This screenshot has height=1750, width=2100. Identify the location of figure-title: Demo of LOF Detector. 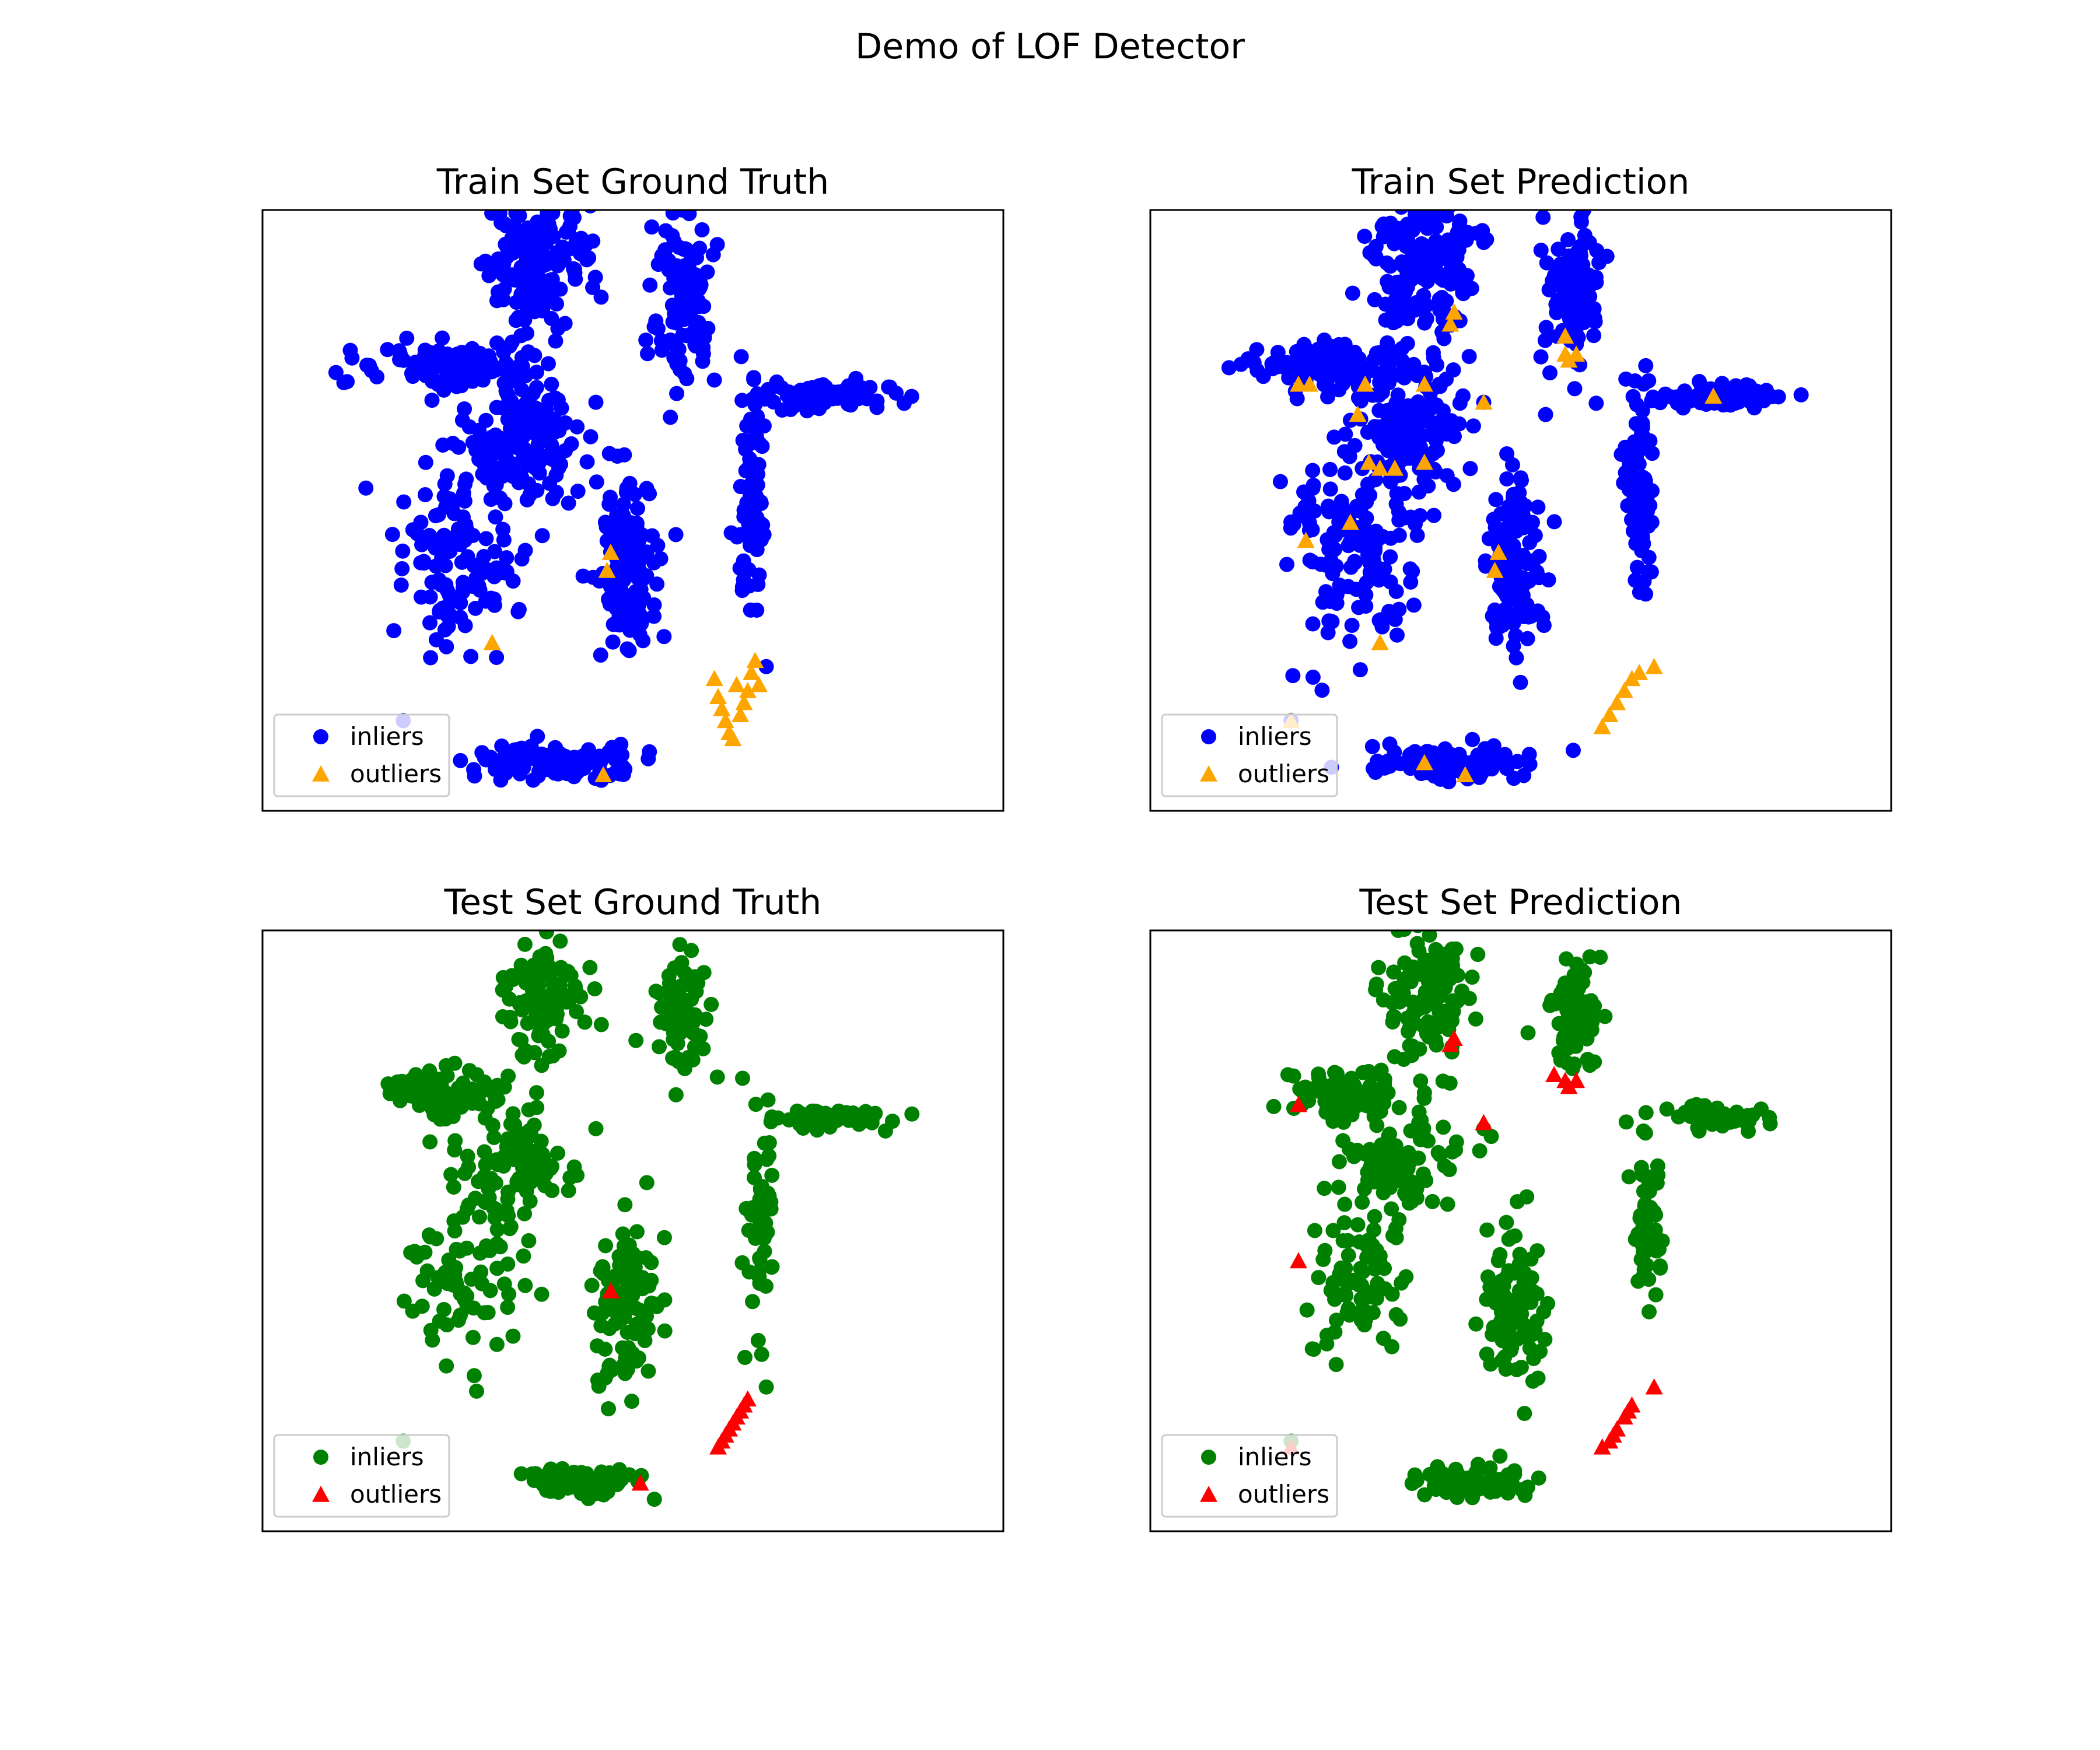
(1050, 46).